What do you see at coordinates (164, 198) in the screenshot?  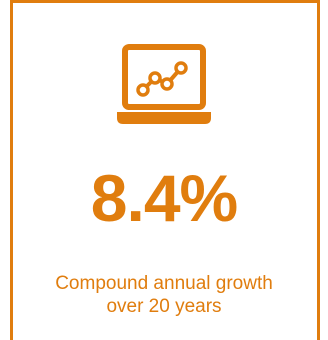 I see `stat-value: 8.4%` at bounding box center [164, 198].